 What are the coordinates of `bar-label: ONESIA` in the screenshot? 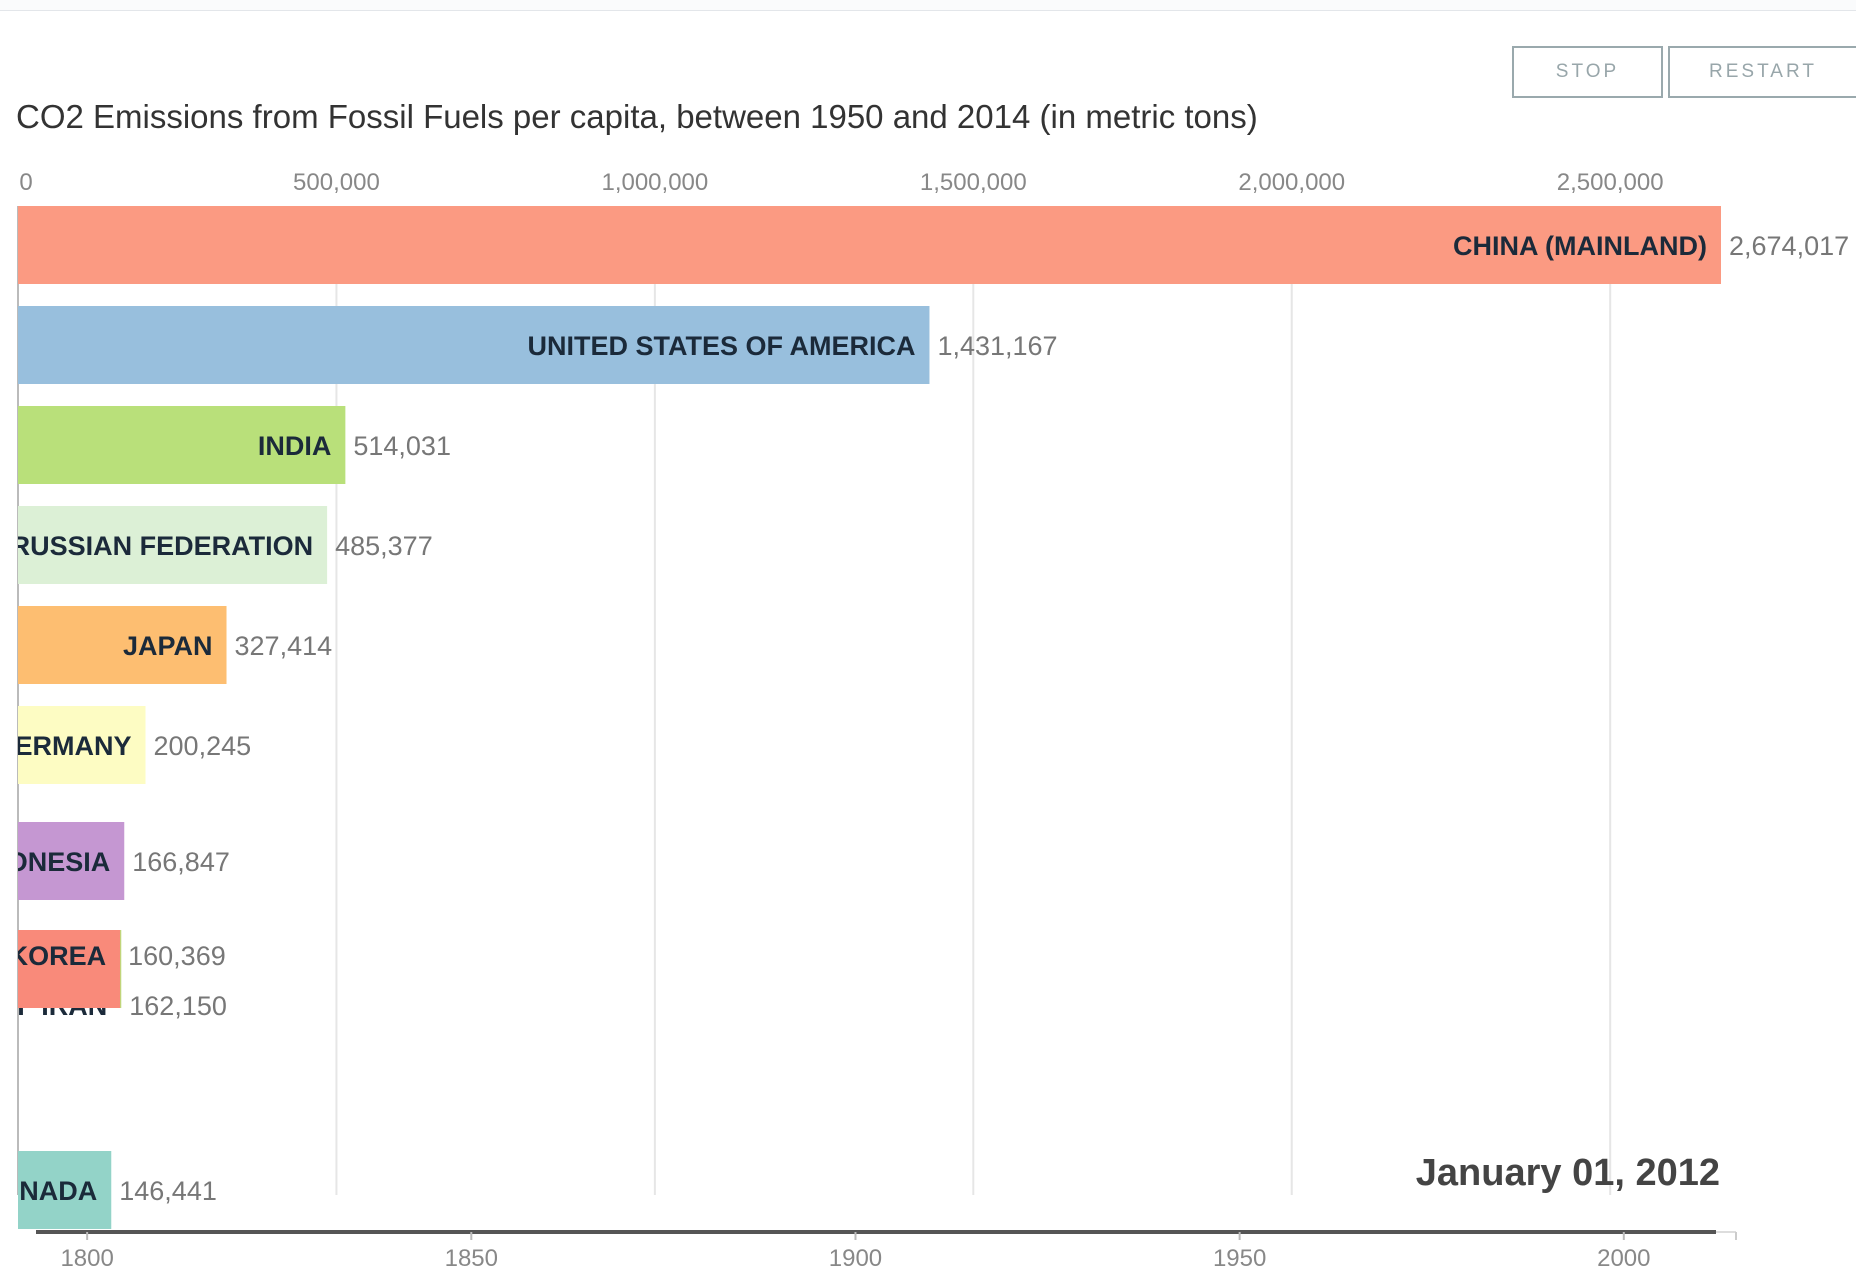 It's located at (59, 862).